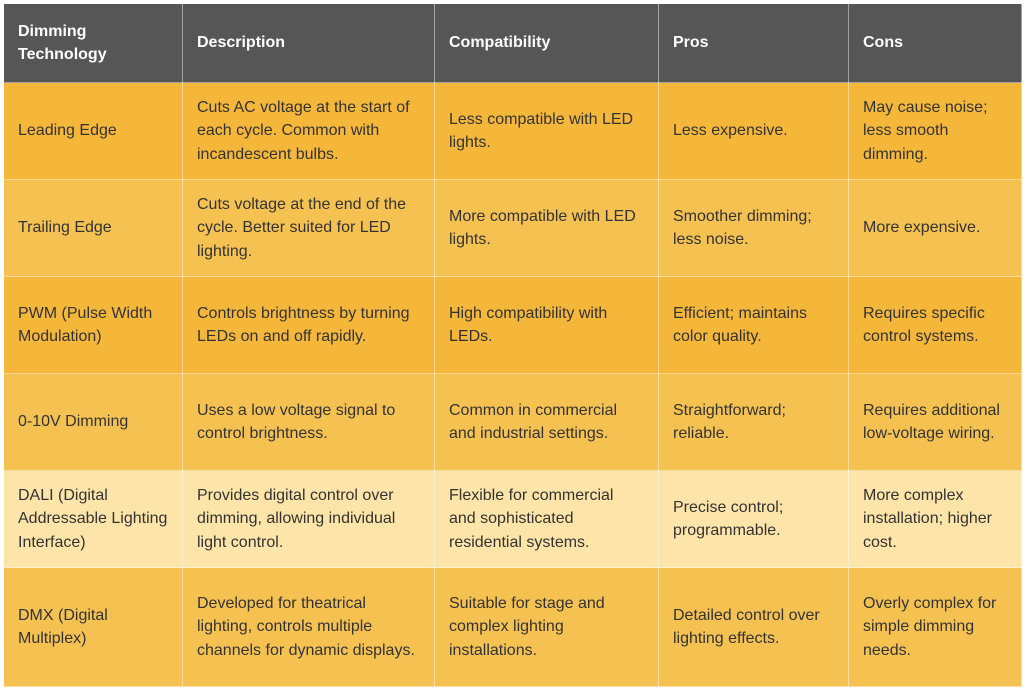 The image size is (1024, 695). Describe the element at coordinates (93, 43) in the screenshot. I see `column-header: Dimming Technology` at that location.